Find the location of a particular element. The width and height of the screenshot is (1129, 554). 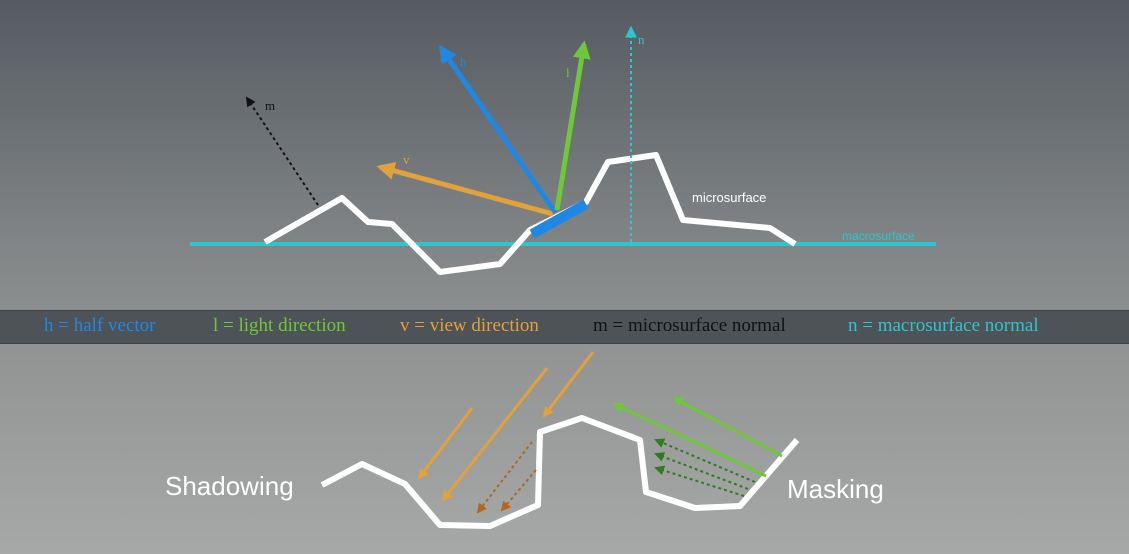

legend-macrosurface-normal: n = macrosurface normal is located at coordinates (943, 325).